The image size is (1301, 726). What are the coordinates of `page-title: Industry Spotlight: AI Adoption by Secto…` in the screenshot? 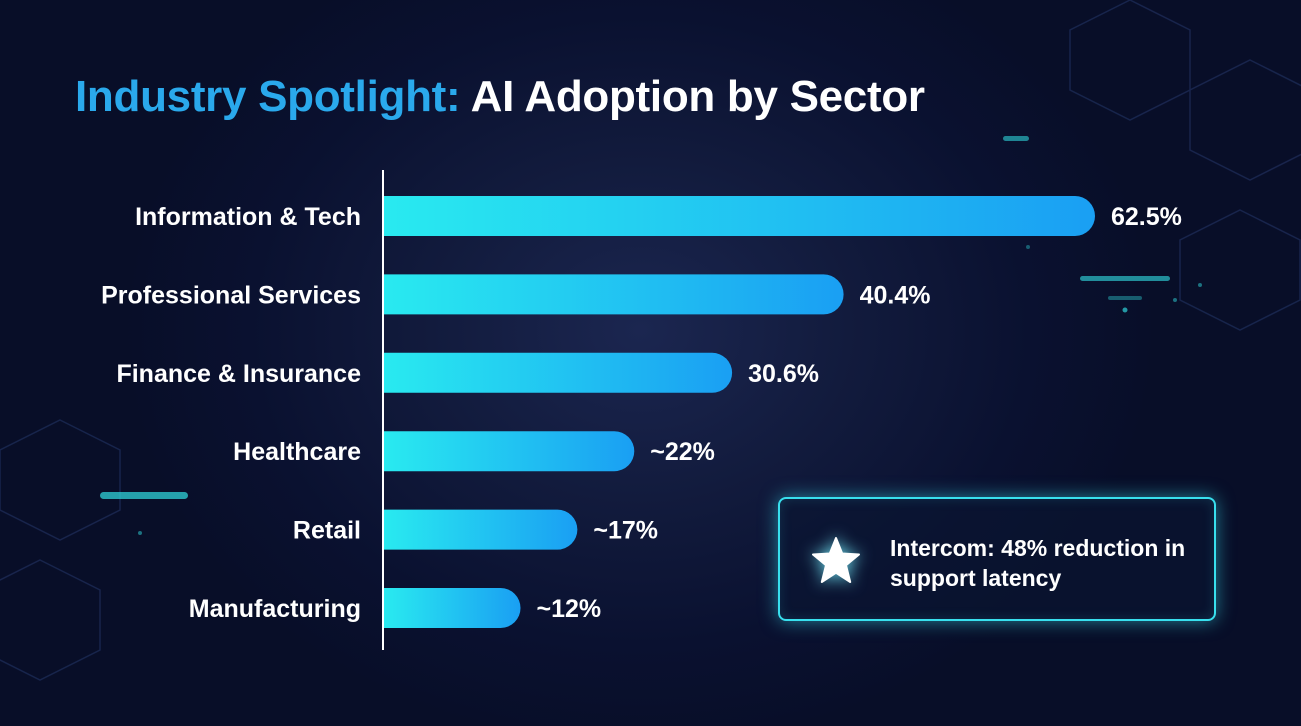 It's located at (500, 97).